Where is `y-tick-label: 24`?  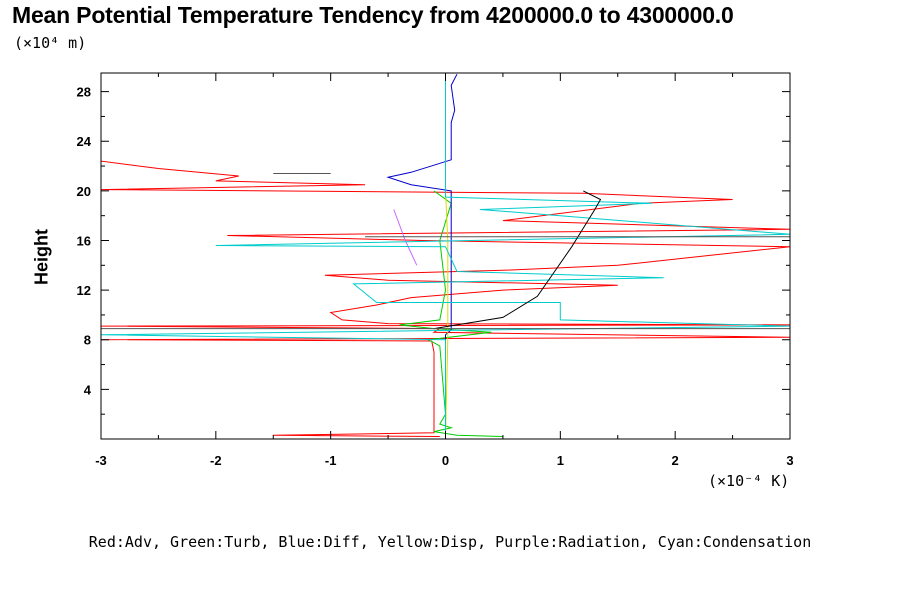
y-tick-label: 24 is located at coordinates (84, 141).